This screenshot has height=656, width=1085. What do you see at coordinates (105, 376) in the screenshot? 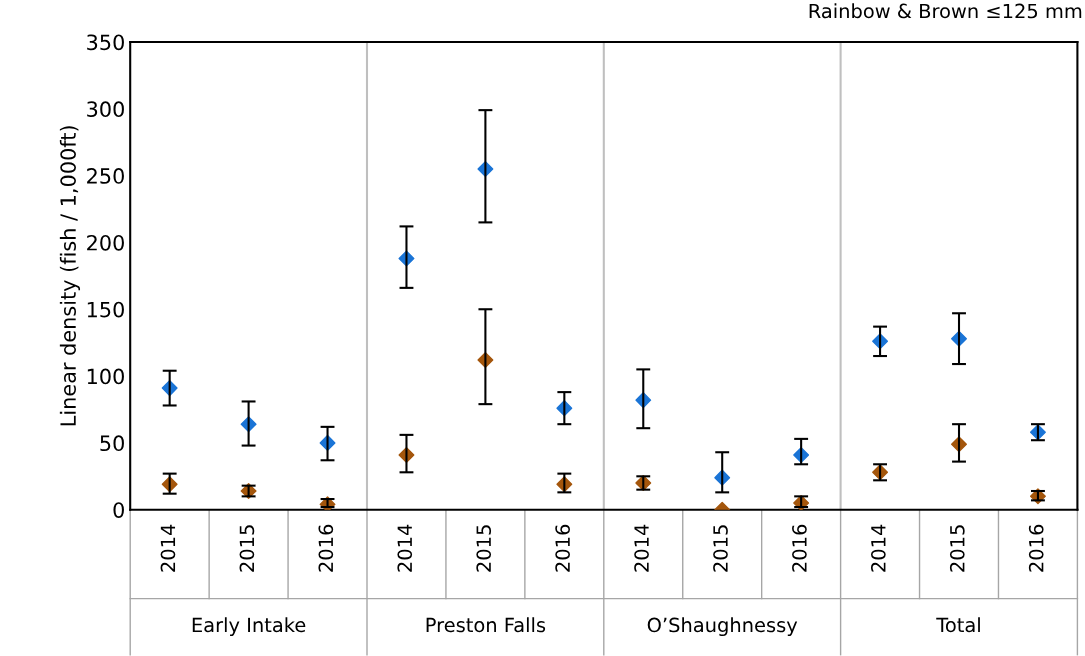
I see `y-tick-label: 100` at bounding box center [105, 376].